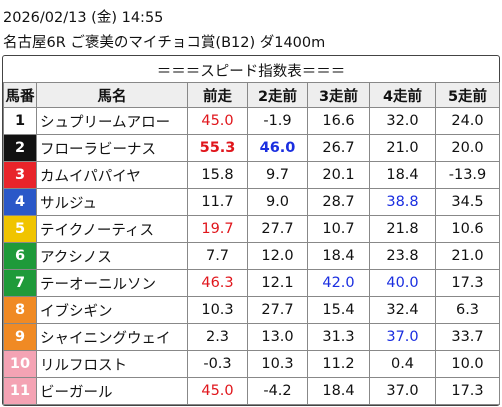 The image size is (502, 407). Describe the element at coordinates (217, 229) in the screenshot. I see `speed-index: 19.7` at that location.